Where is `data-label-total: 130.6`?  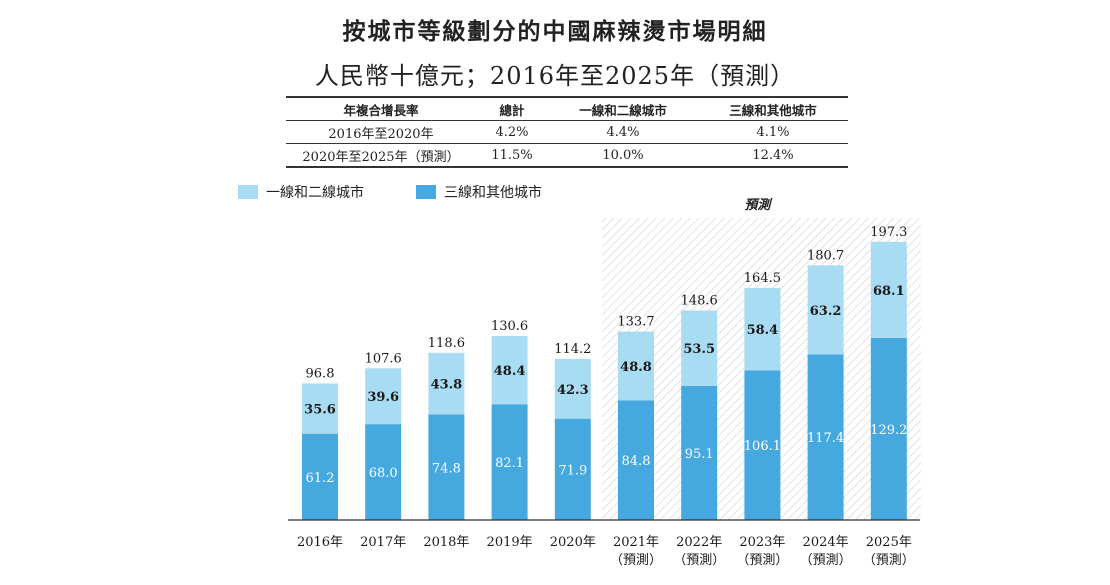
data-label-total: 130.6 is located at coordinates (509, 326).